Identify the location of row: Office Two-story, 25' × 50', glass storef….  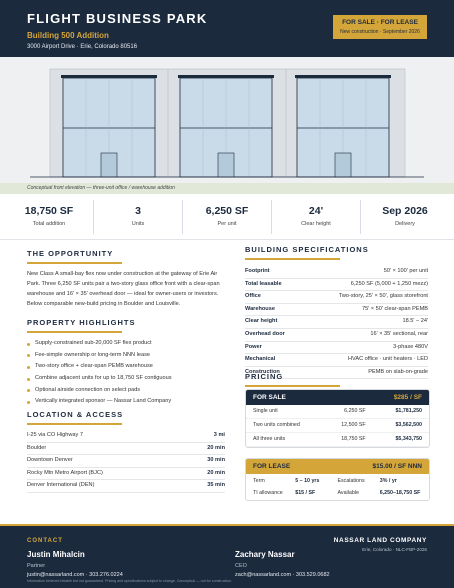
(336, 297).